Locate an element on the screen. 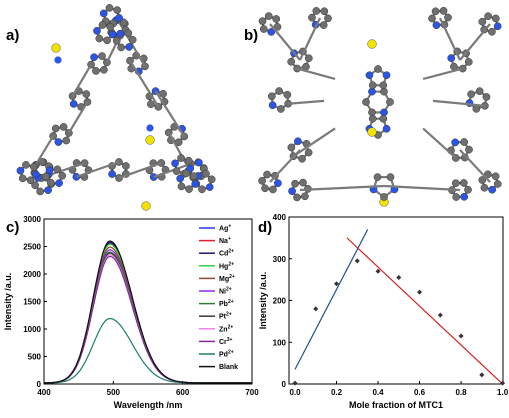 The image size is (509, 418). panel-label-a: a) is located at coordinates (12, 35).